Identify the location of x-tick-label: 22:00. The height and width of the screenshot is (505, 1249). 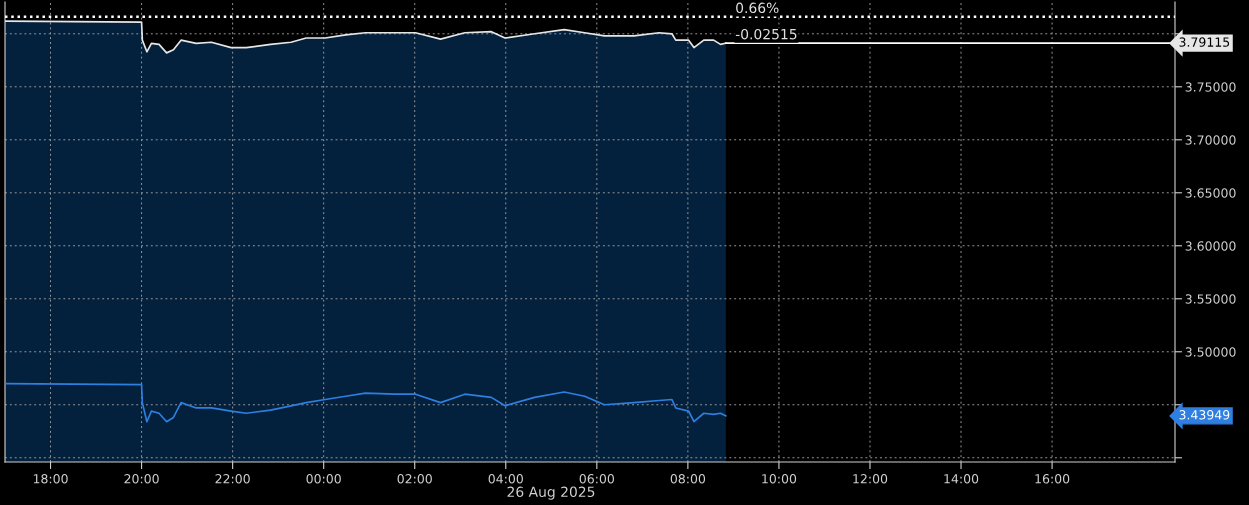
(232, 479).